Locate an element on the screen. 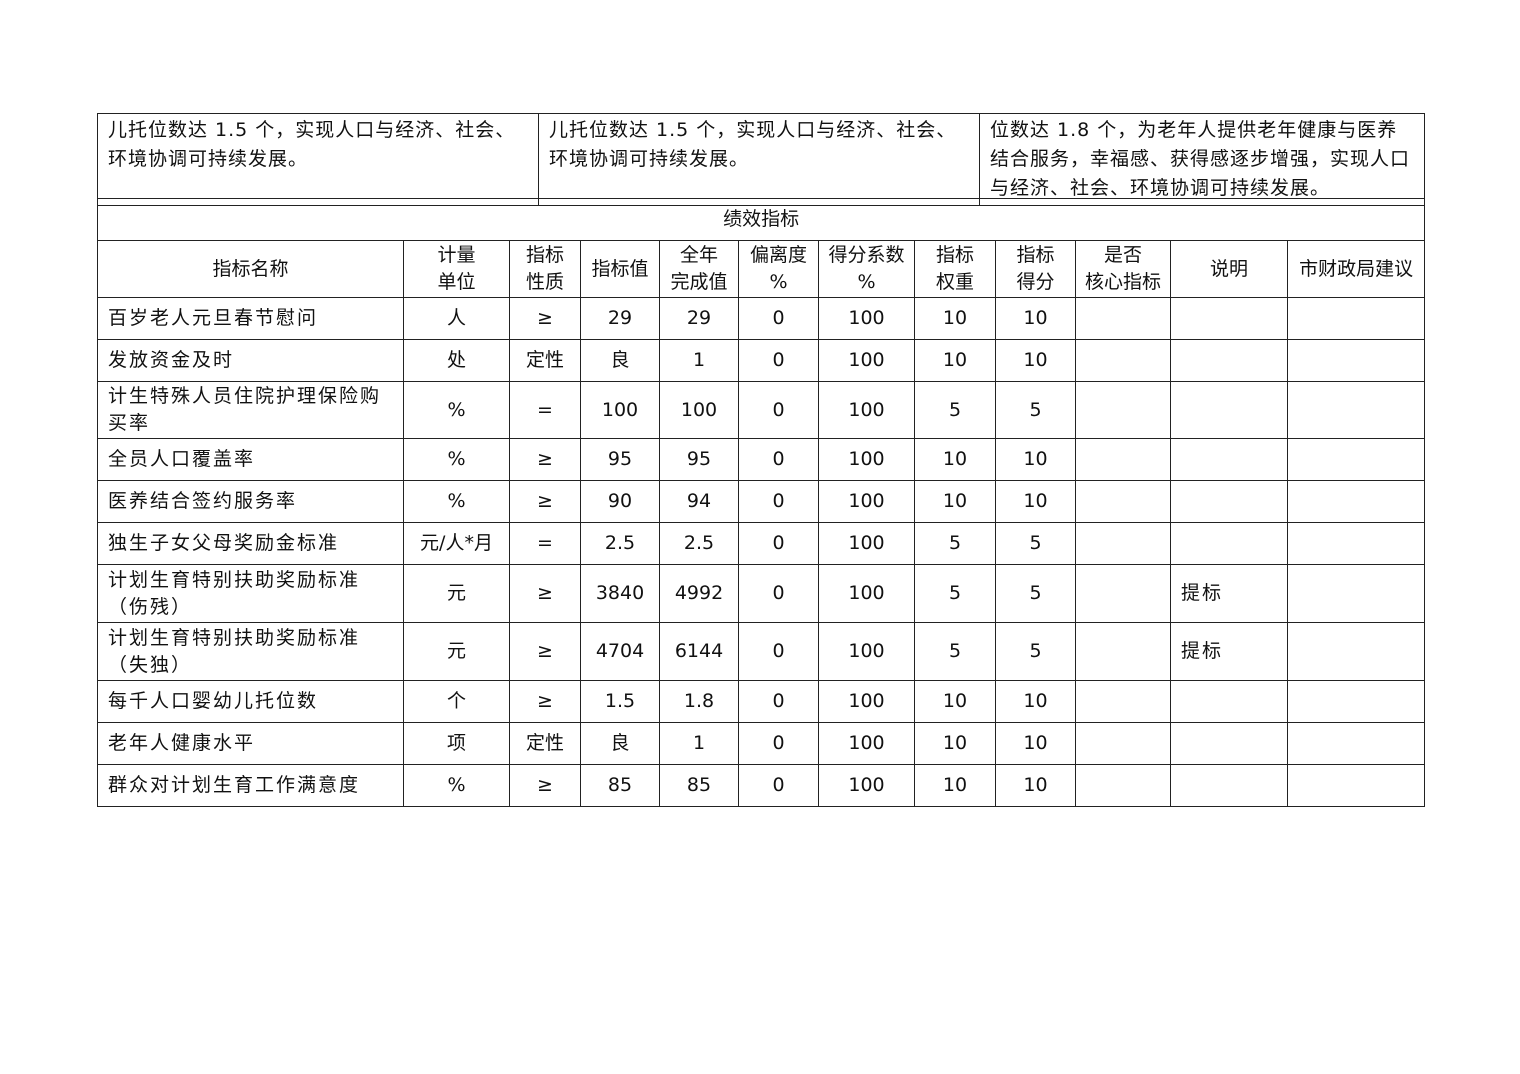 This screenshot has height=1074, width=1520. column-header: 指标名称 is located at coordinates (250, 269).